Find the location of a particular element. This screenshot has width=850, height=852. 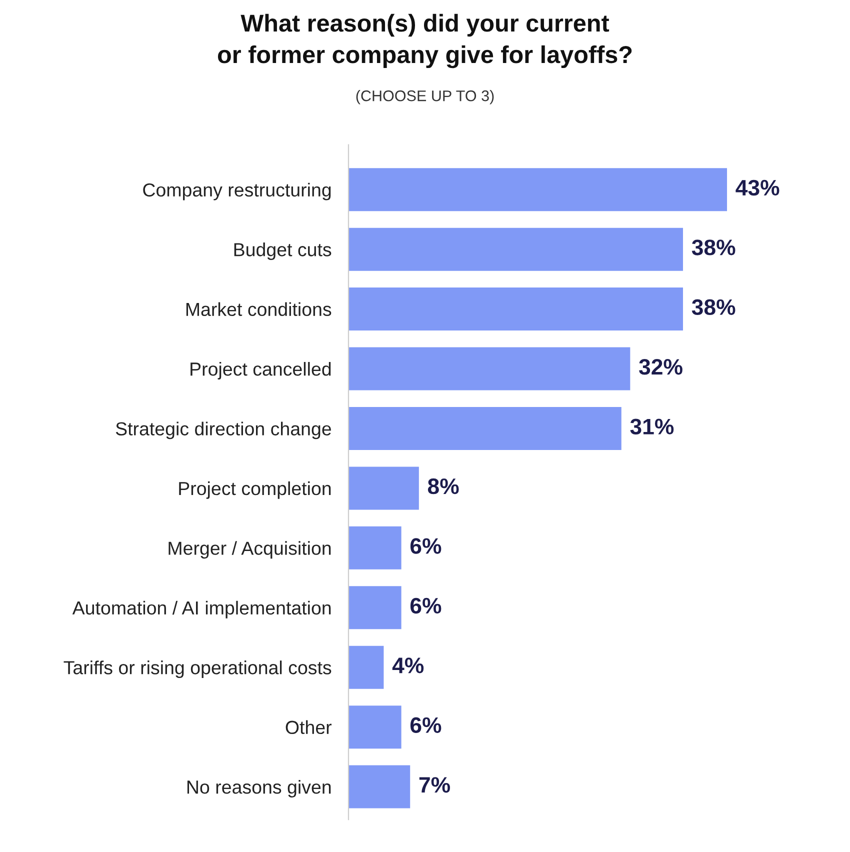

y-tick-label: Other is located at coordinates (309, 727).